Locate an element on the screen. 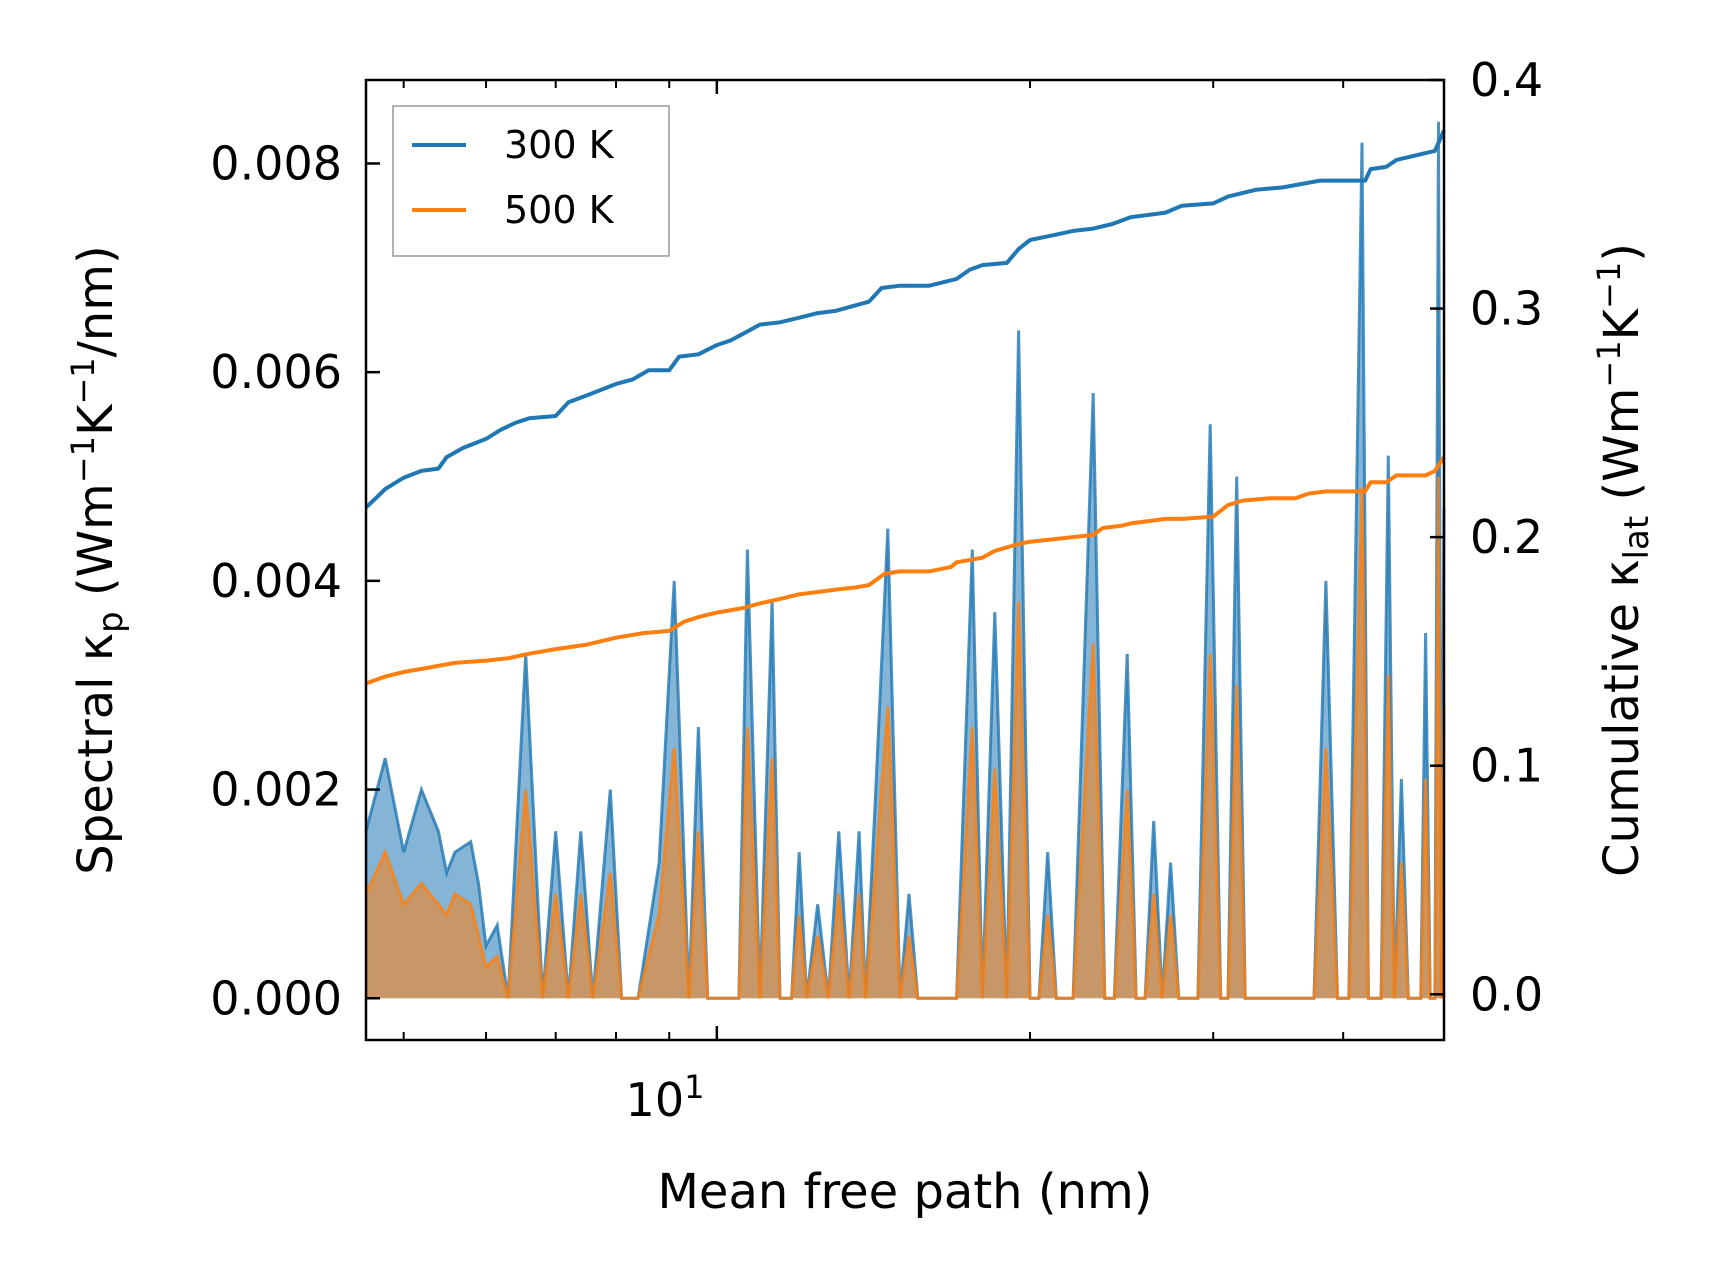  right-y-tick-label: 0.2 is located at coordinates (1506, 537).